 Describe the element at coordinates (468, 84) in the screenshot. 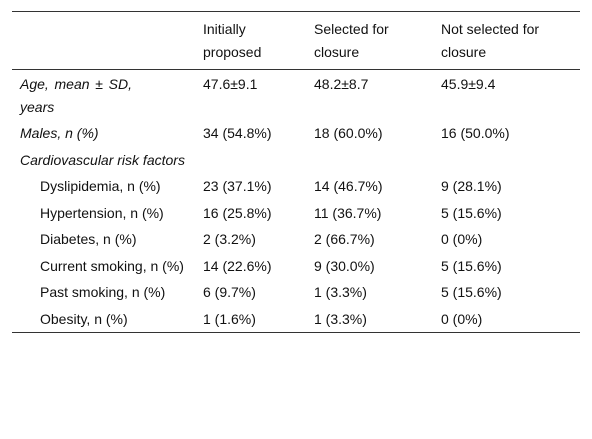

I see `table-cell: 45.9±9.4` at that location.